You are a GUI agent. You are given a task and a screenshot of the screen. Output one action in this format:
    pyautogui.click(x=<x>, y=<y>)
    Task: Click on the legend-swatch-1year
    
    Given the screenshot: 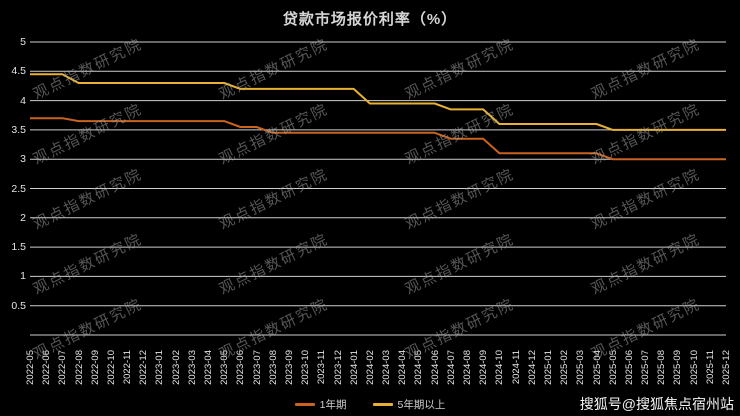 What is the action you would take?
    pyautogui.click(x=304, y=404)
    